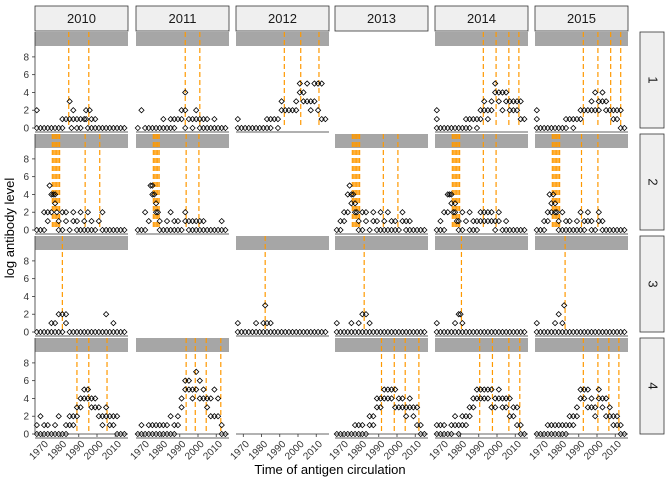 The image size is (672, 480). Describe the element at coordinates (381, 18) in the screenshot. I see `col-strip-2013` at that location.